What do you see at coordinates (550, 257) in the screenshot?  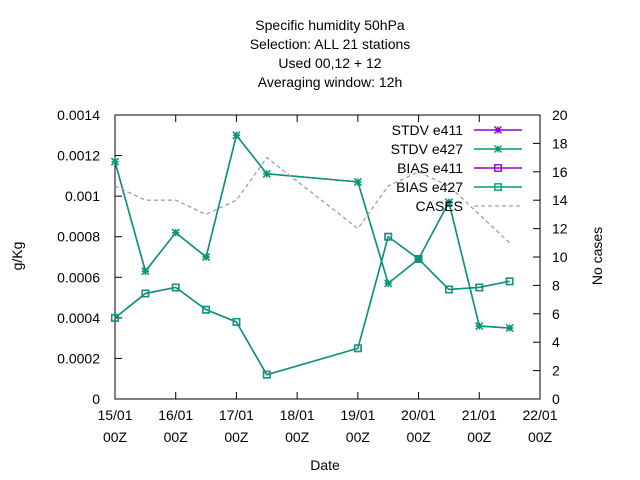 I see `y2-axis-ticks: 0 2 4 6 8 10 12 14 16 18 20` at bounding box center [550, 257].